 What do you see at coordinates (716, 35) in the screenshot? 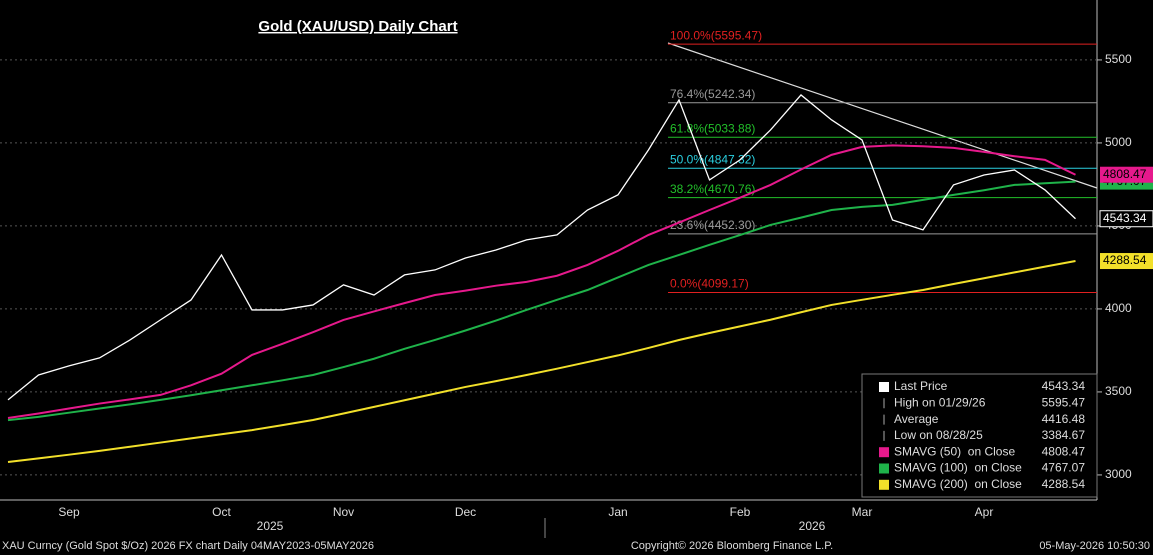
I see `fib-label: 100.0%(5595.47)` at bounding box center [716, 35].